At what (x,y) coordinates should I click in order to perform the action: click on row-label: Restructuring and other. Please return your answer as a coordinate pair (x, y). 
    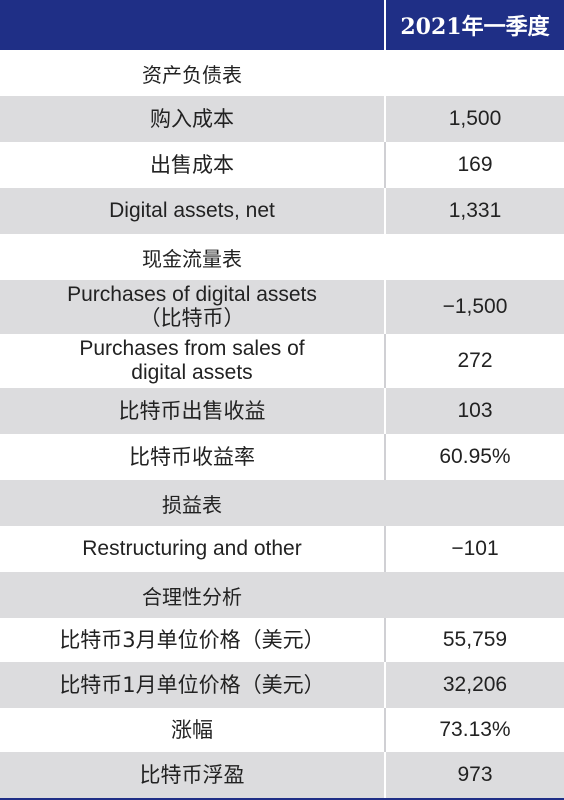
    Looking at the image, I should click on (192, 548).